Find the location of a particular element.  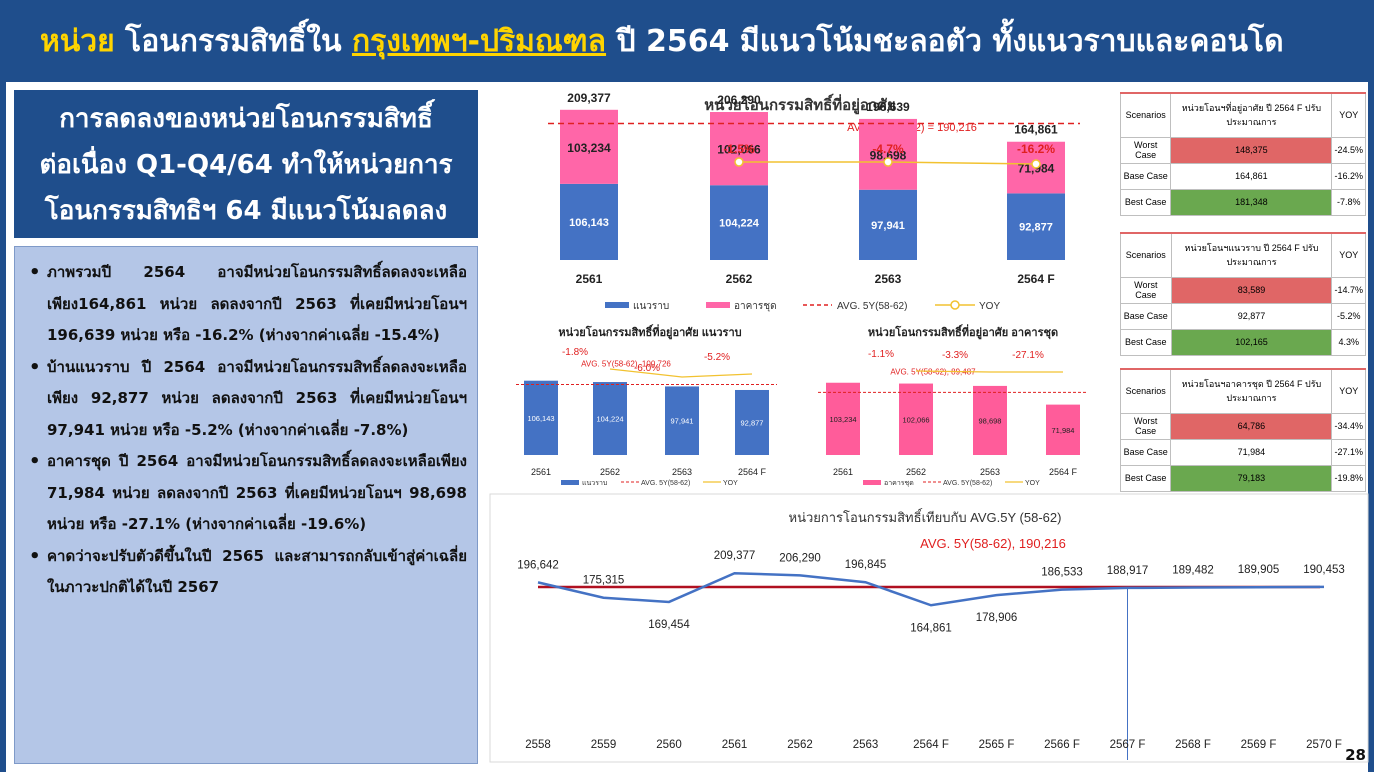

data-label: 164,861 is located at coordinates (931, 628).